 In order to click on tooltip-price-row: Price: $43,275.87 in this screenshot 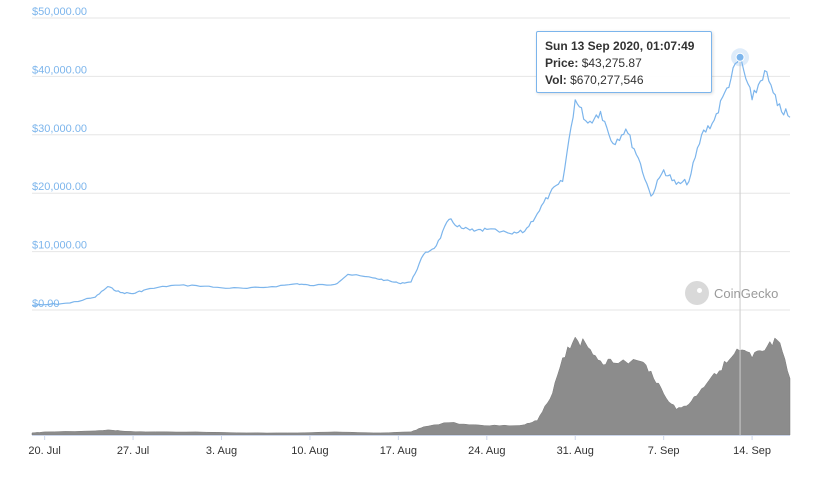, I will do `click(624, 63)`.